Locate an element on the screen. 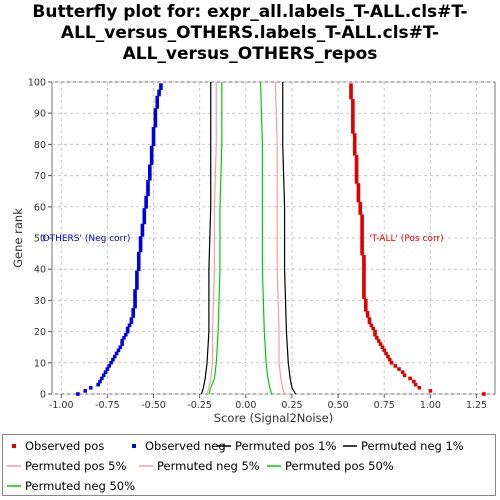  legend-label: Permuted pos 5% is located at coordinates (76, 466).